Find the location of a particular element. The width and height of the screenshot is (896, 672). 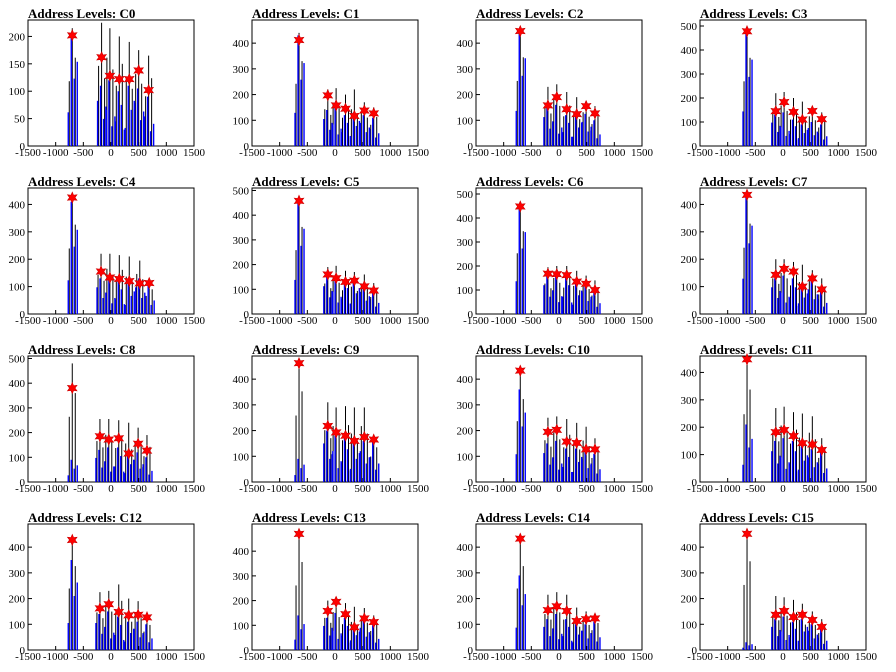

chart-title: Address Levels: C6 is located at coordinates (530, 181).